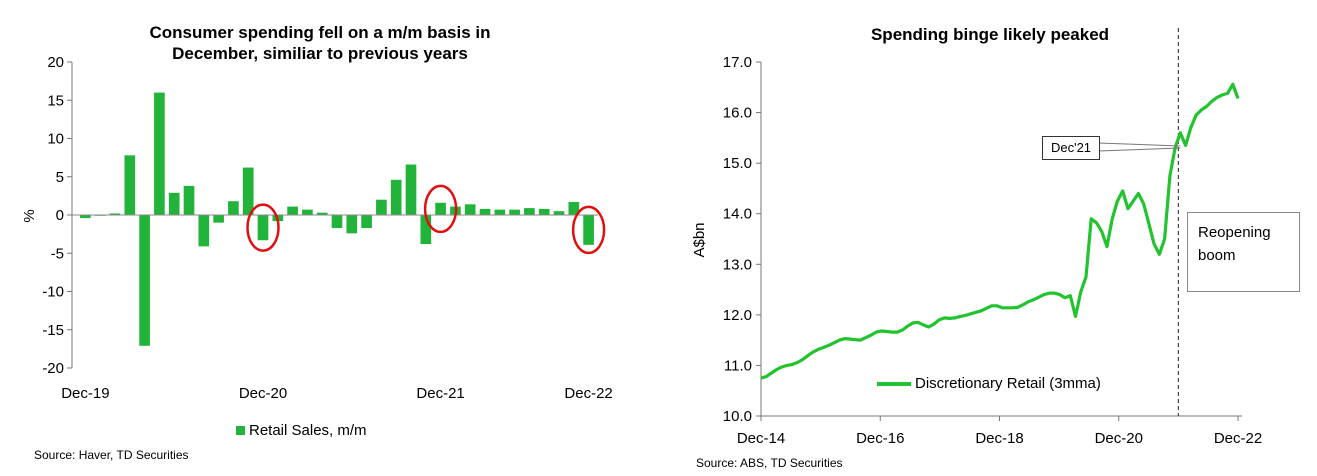  I want to click on left-legend-label: Retail Sales, m/m, so click(308, 430).